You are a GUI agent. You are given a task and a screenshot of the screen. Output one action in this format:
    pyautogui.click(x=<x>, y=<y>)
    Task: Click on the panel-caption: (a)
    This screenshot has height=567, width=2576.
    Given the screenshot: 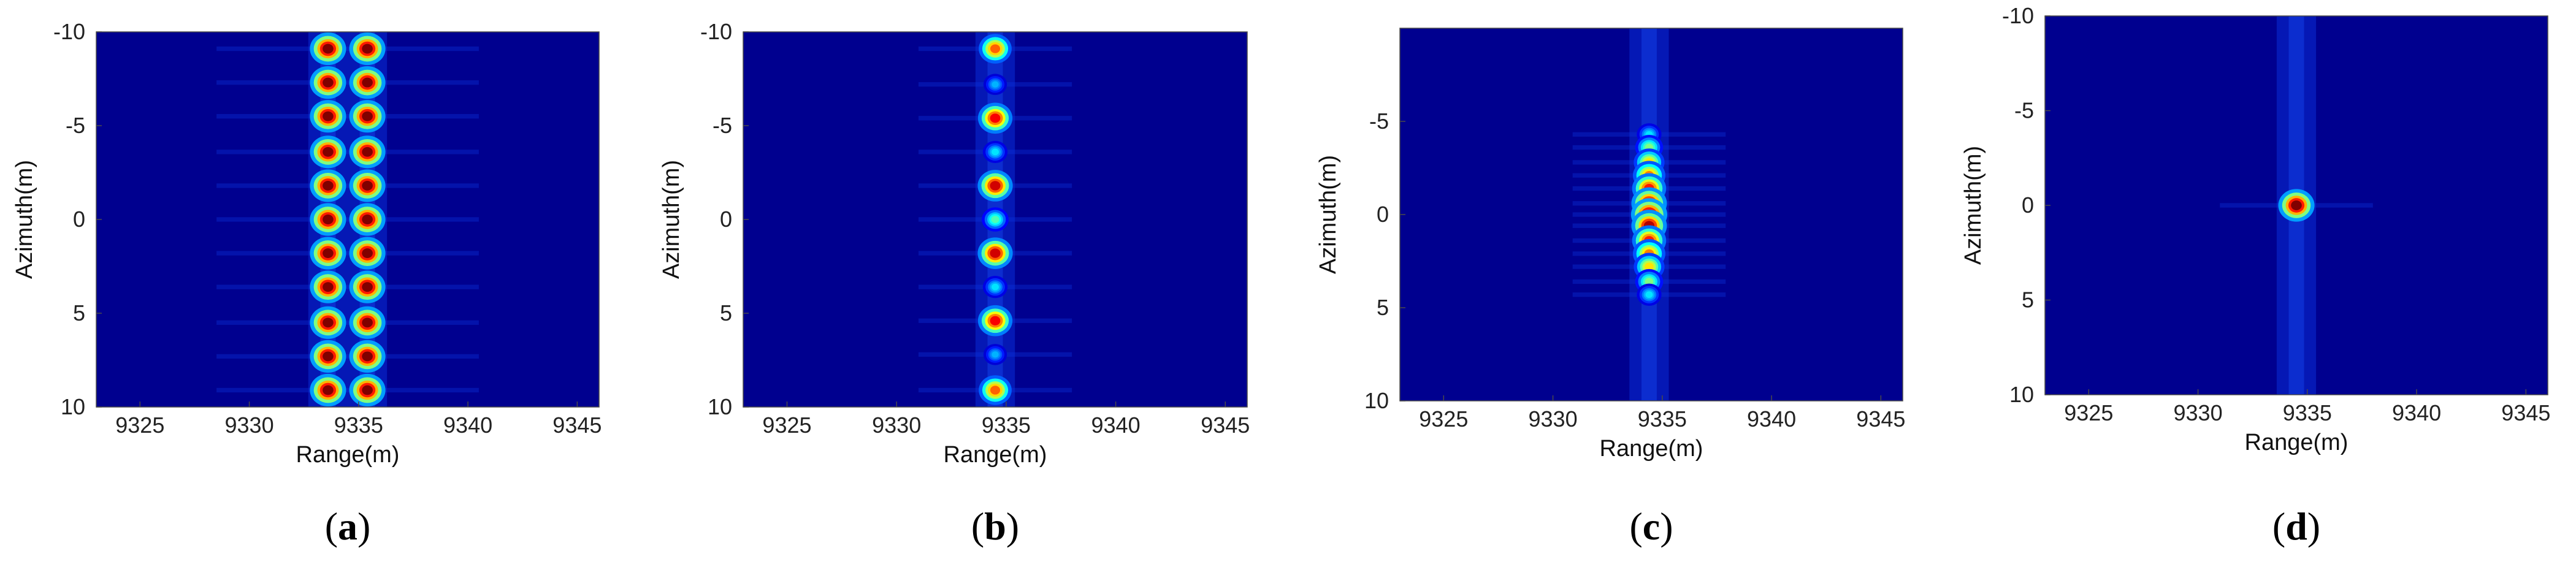 What is the action you would take?
    pyautogui.click(x=348, y=526)
    